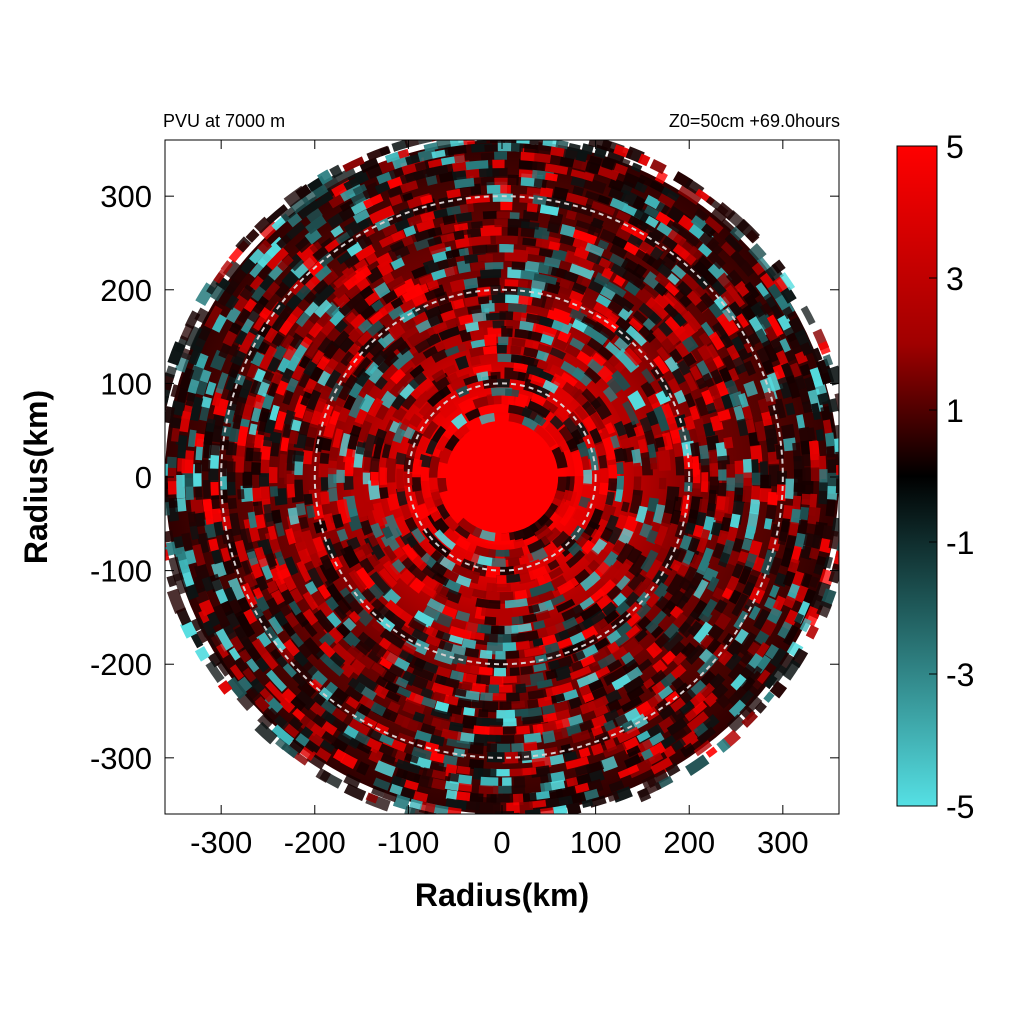  What do you see at coordinates (126, 196) in the screenshot?
I see `y-tick-label: 300` at bounding box center [126, 196].